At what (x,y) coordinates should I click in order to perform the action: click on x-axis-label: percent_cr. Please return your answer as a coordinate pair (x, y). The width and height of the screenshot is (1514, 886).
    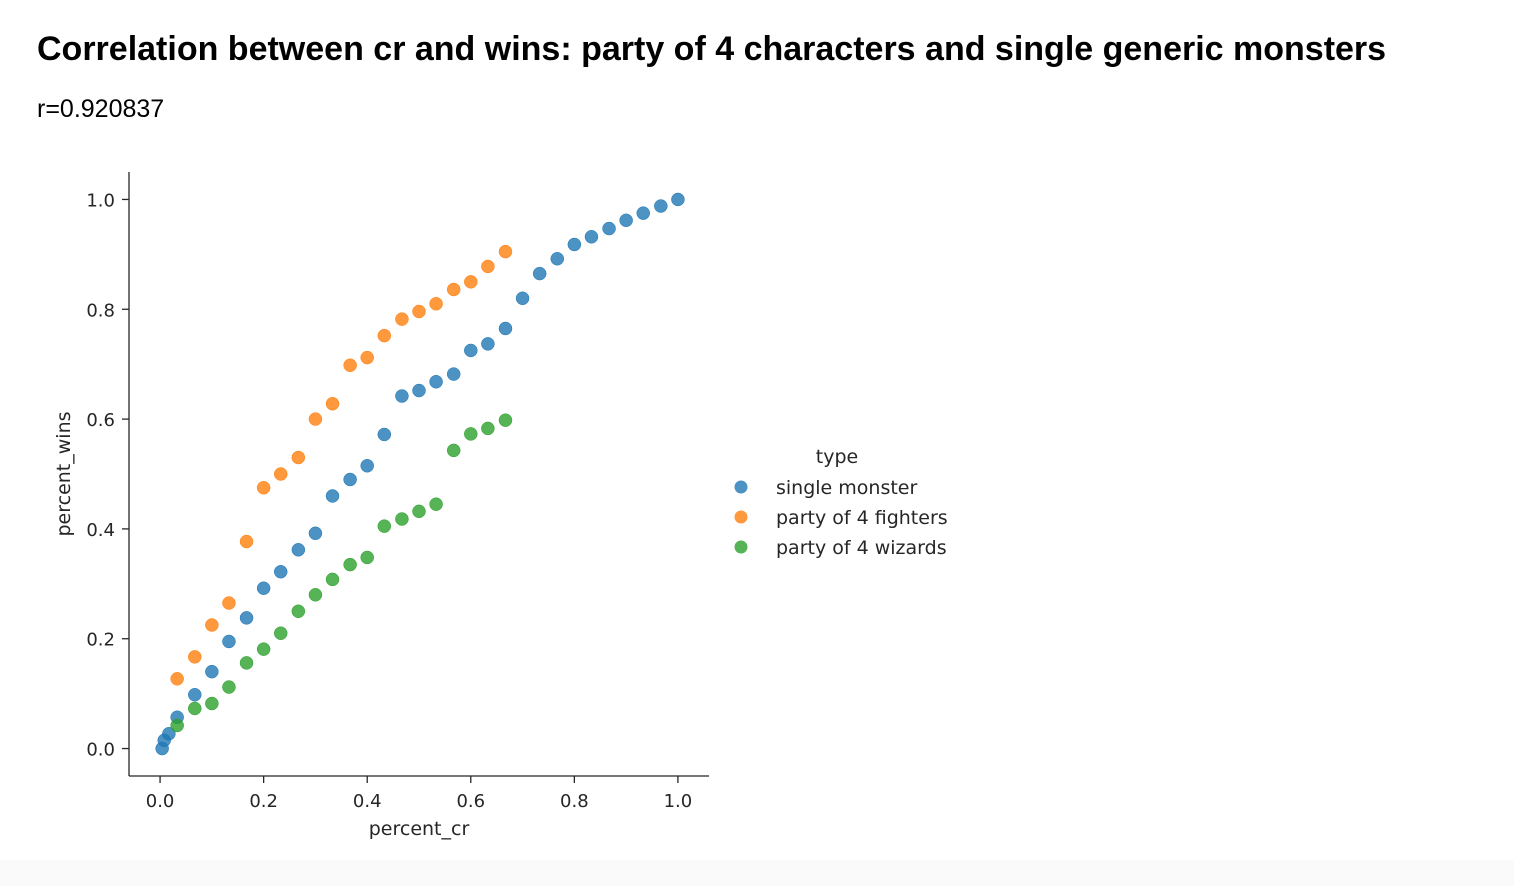
    Looking at the image, I should click on (419, 829).